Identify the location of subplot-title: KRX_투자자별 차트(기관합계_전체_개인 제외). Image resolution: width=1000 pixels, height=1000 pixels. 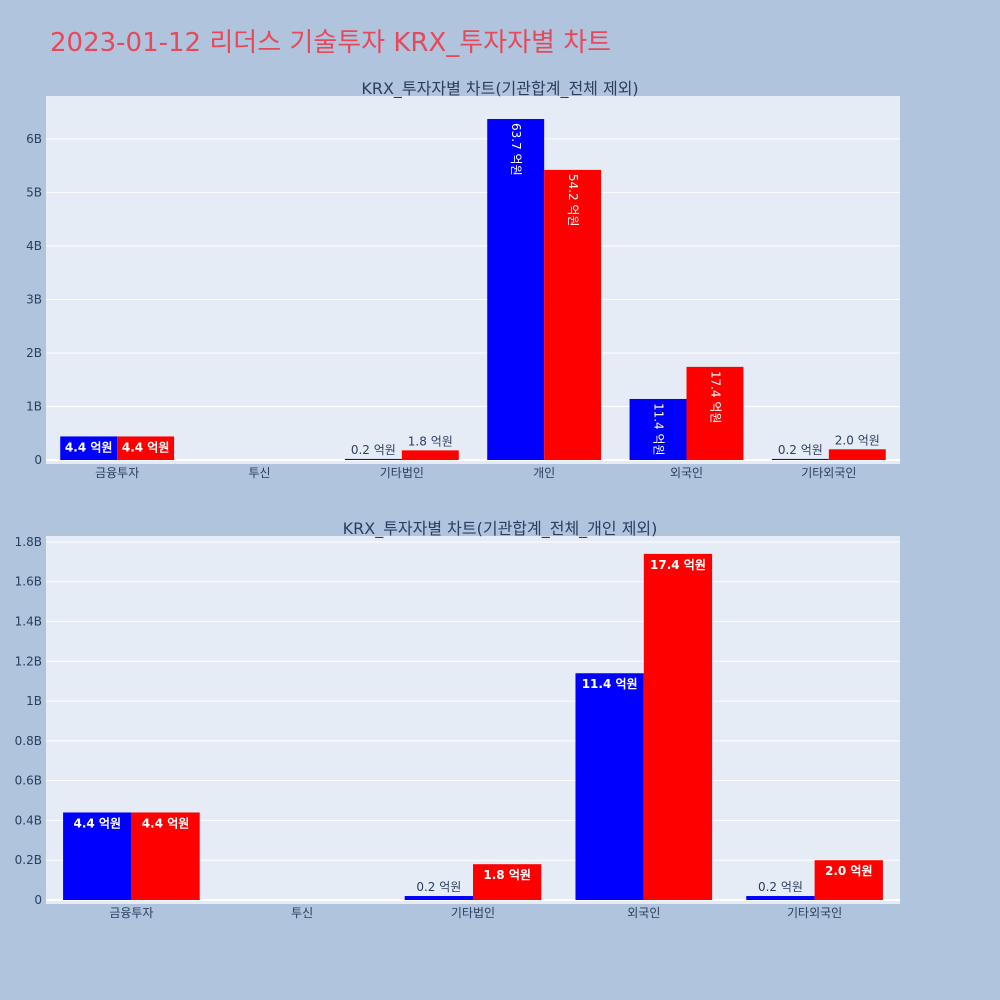
(500, 529).